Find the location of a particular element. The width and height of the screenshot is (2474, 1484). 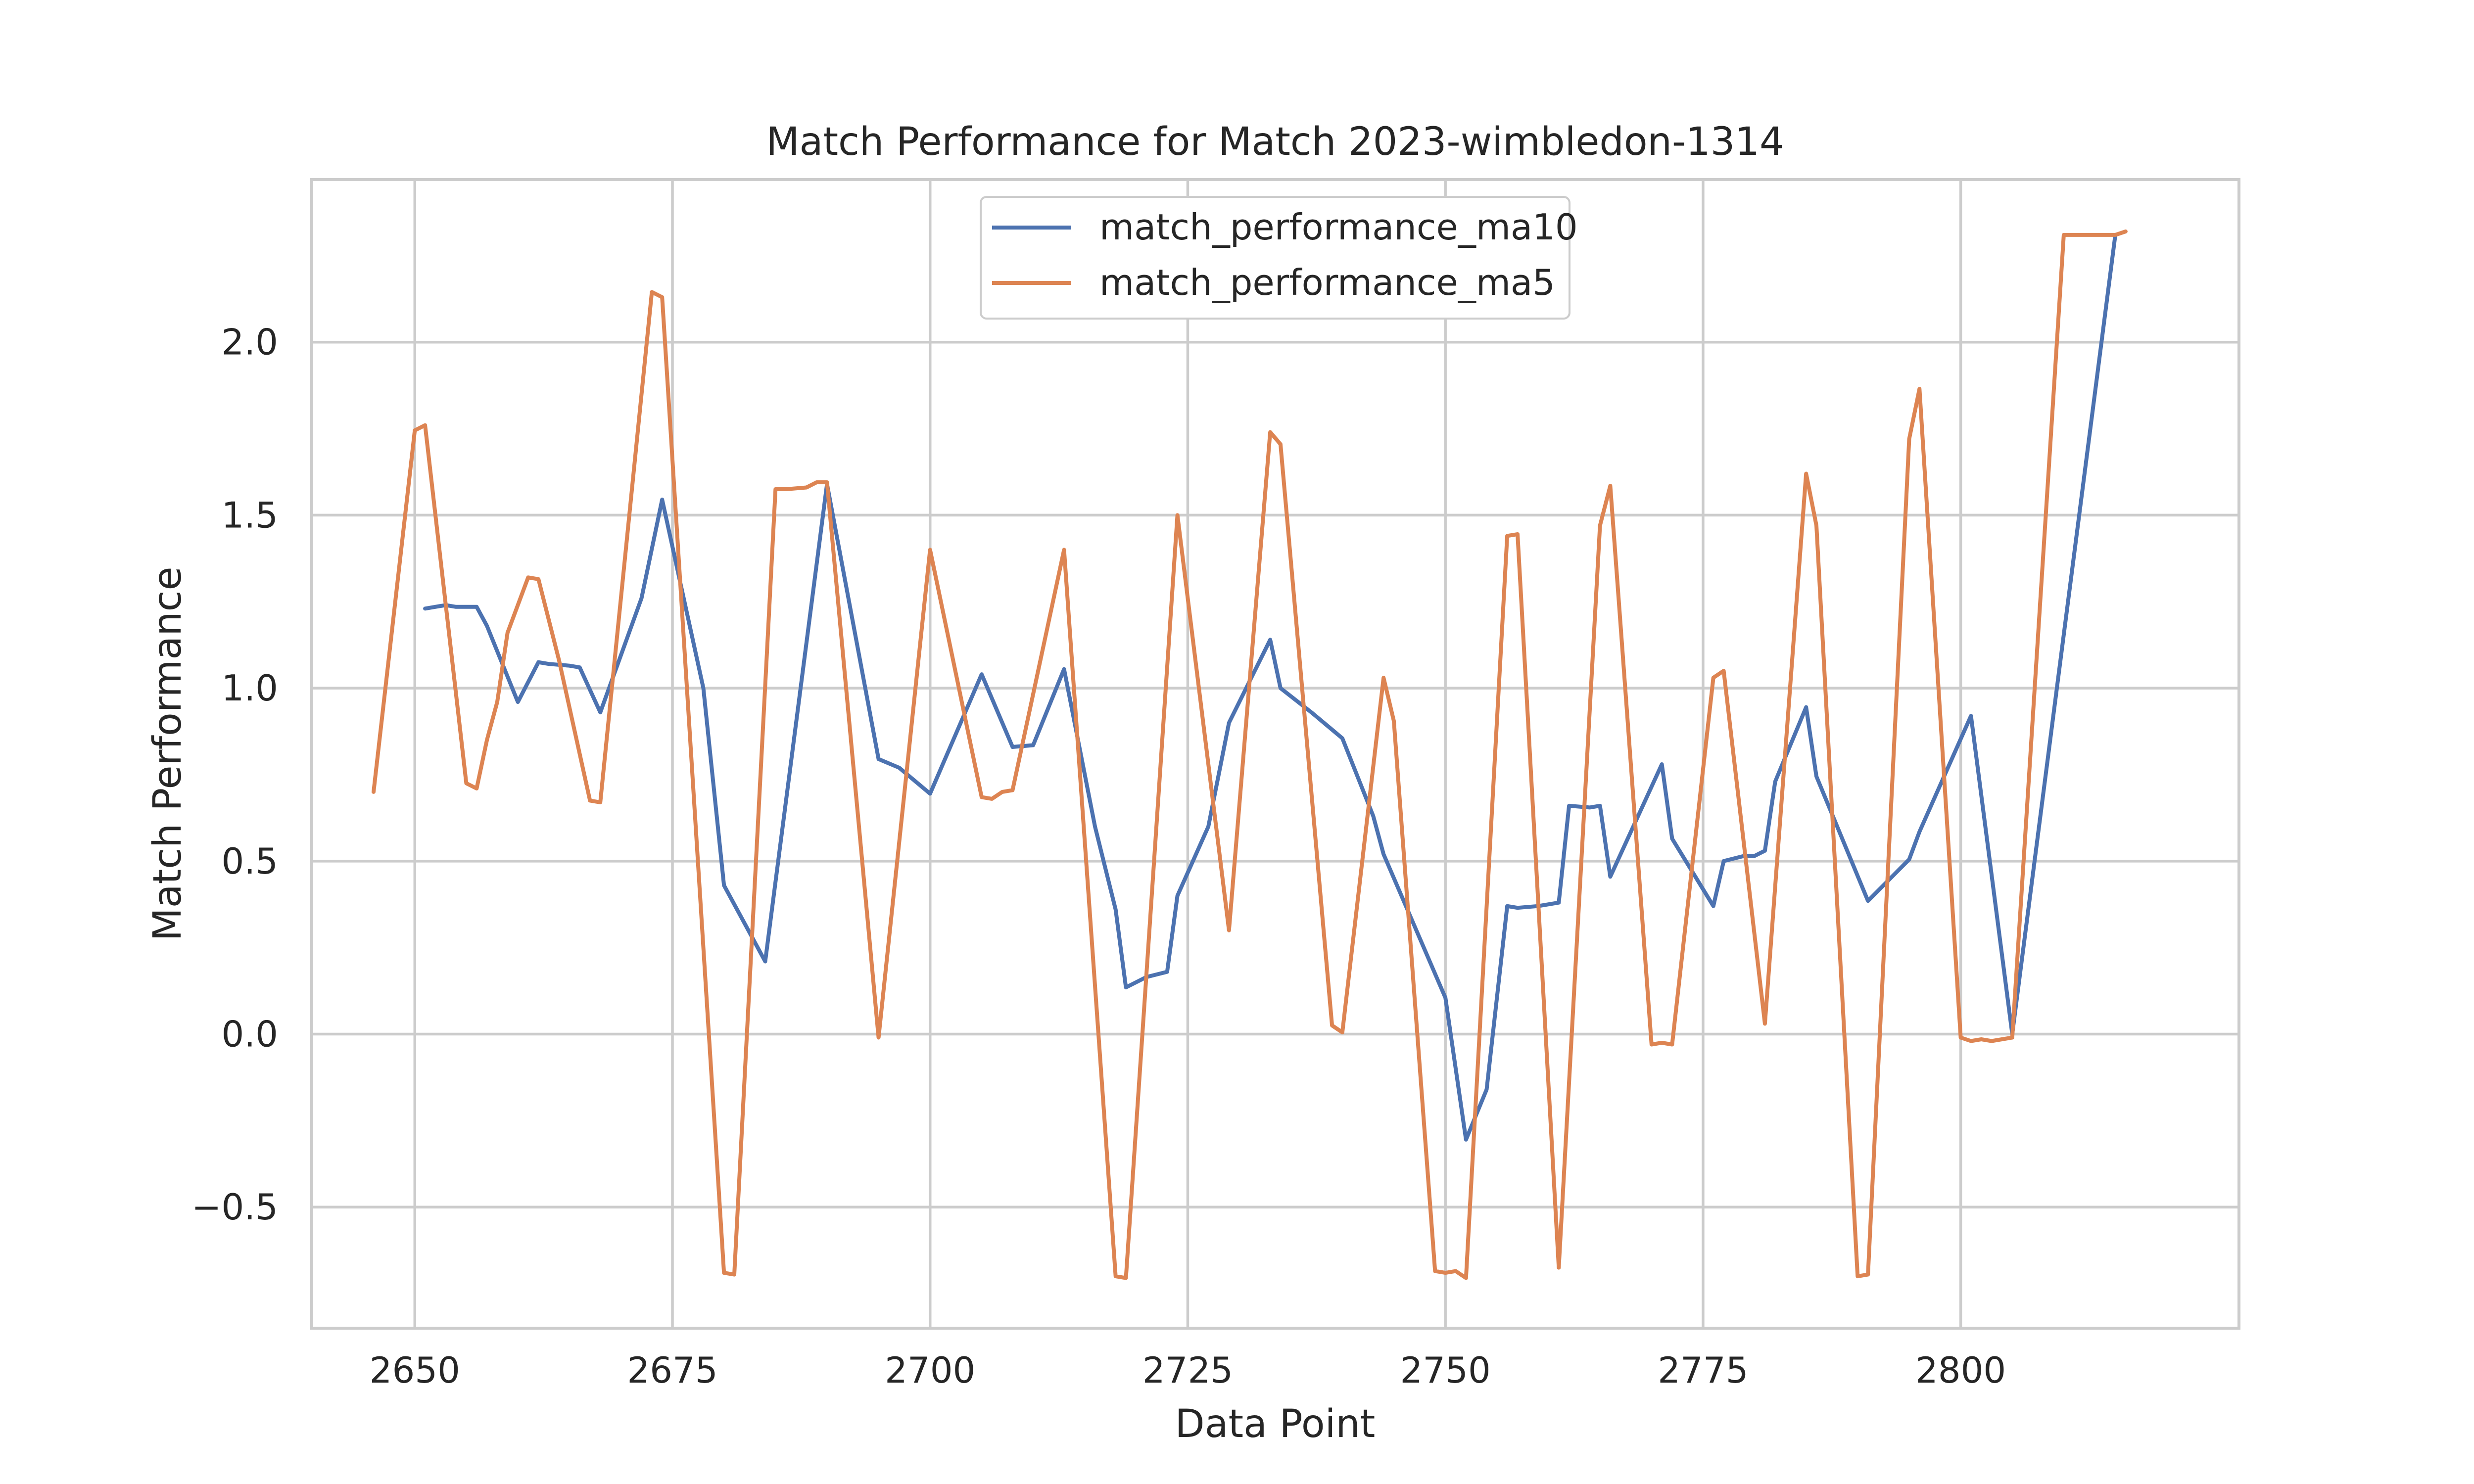

y-tick-label: −0.5 is located at coordinates (235, 1207).